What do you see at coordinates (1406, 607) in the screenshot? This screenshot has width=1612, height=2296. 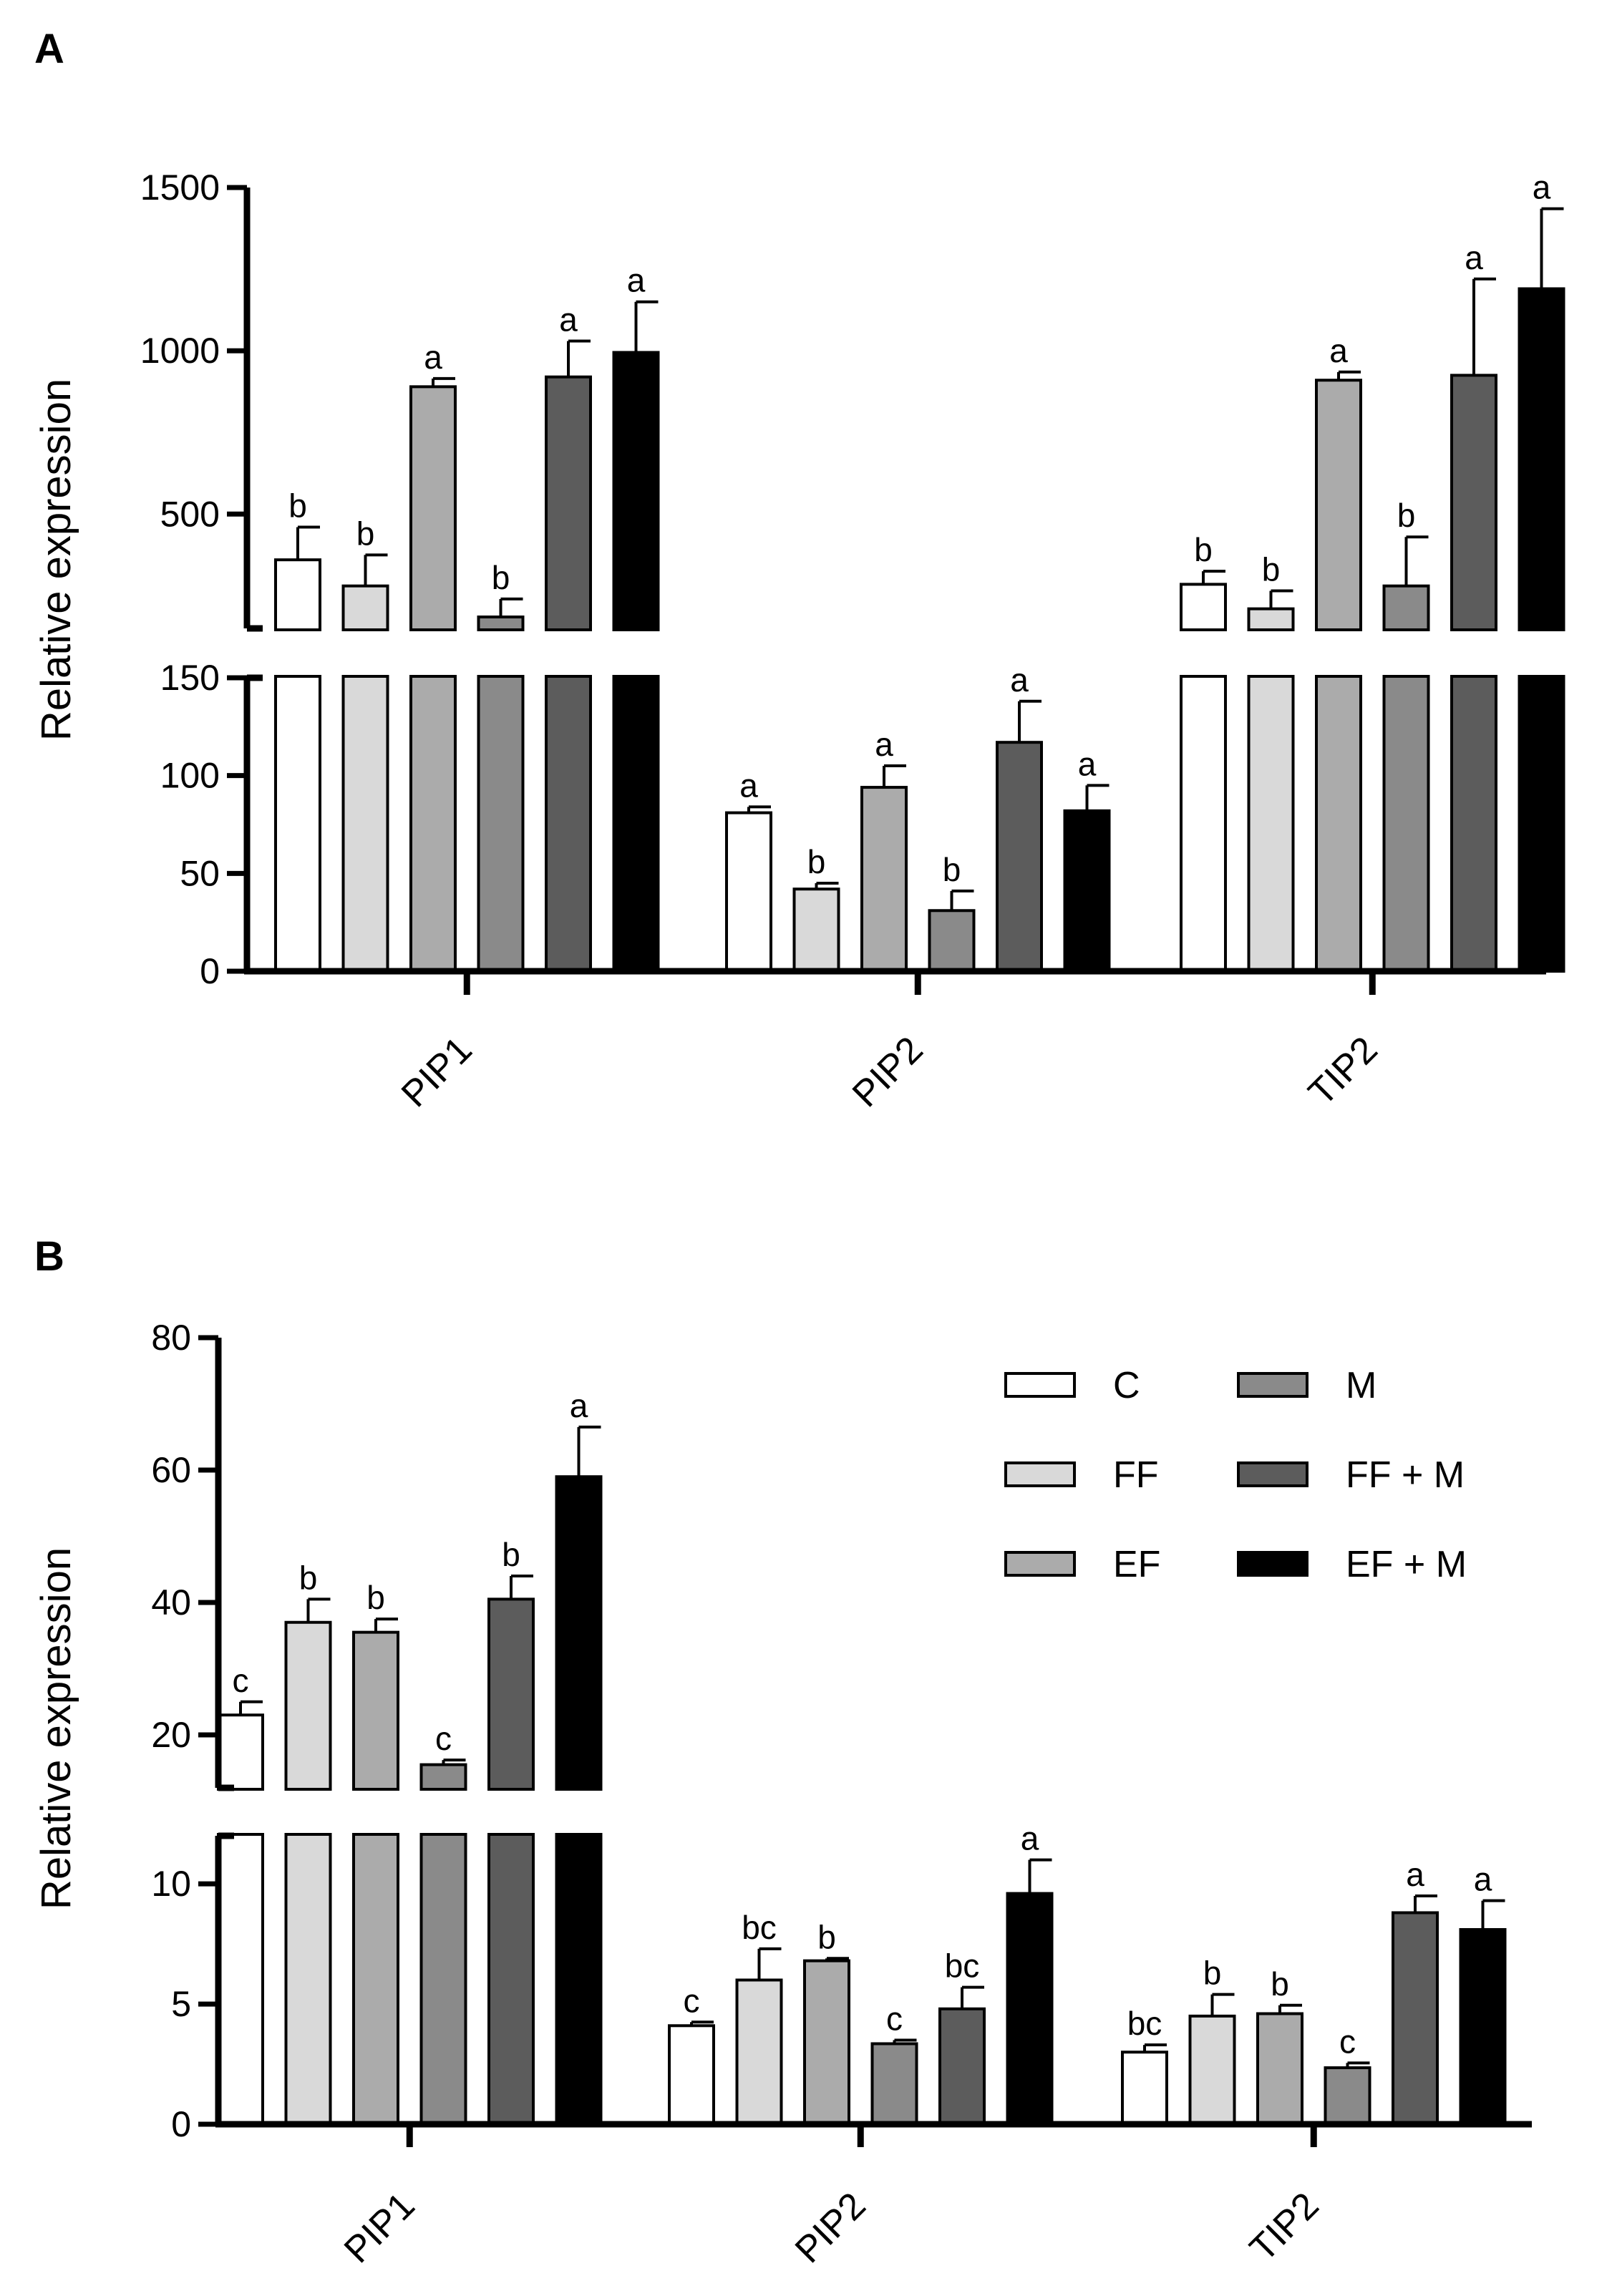 I see `a-tip2-m-bar-upper` at bounding box center [1406, 607].